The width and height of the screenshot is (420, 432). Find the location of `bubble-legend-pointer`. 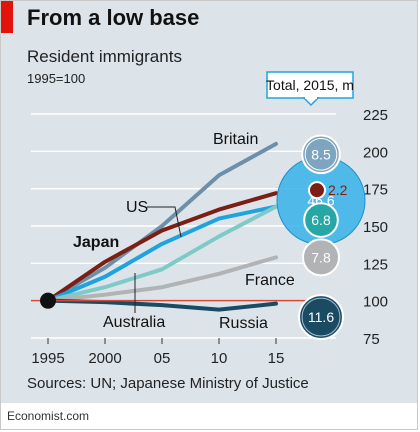

bubble-legend-pointer is located at coordinates (311, 102).